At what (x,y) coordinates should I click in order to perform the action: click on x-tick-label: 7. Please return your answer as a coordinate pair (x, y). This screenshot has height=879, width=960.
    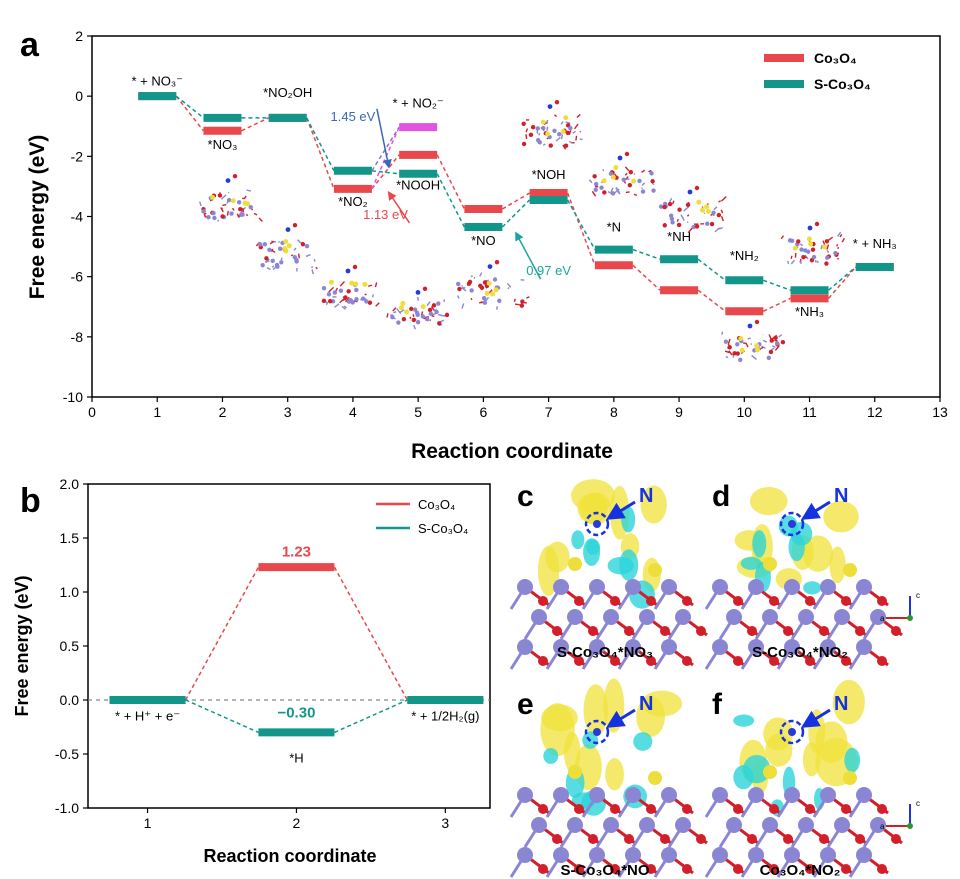
    Looking at the image, I should click on (549, 412).